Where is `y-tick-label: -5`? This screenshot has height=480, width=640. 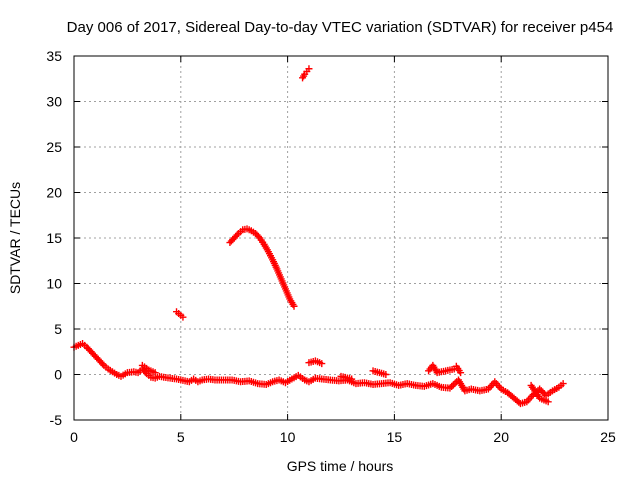 y-tick-label: -5 is located at coordinates (56, 420).